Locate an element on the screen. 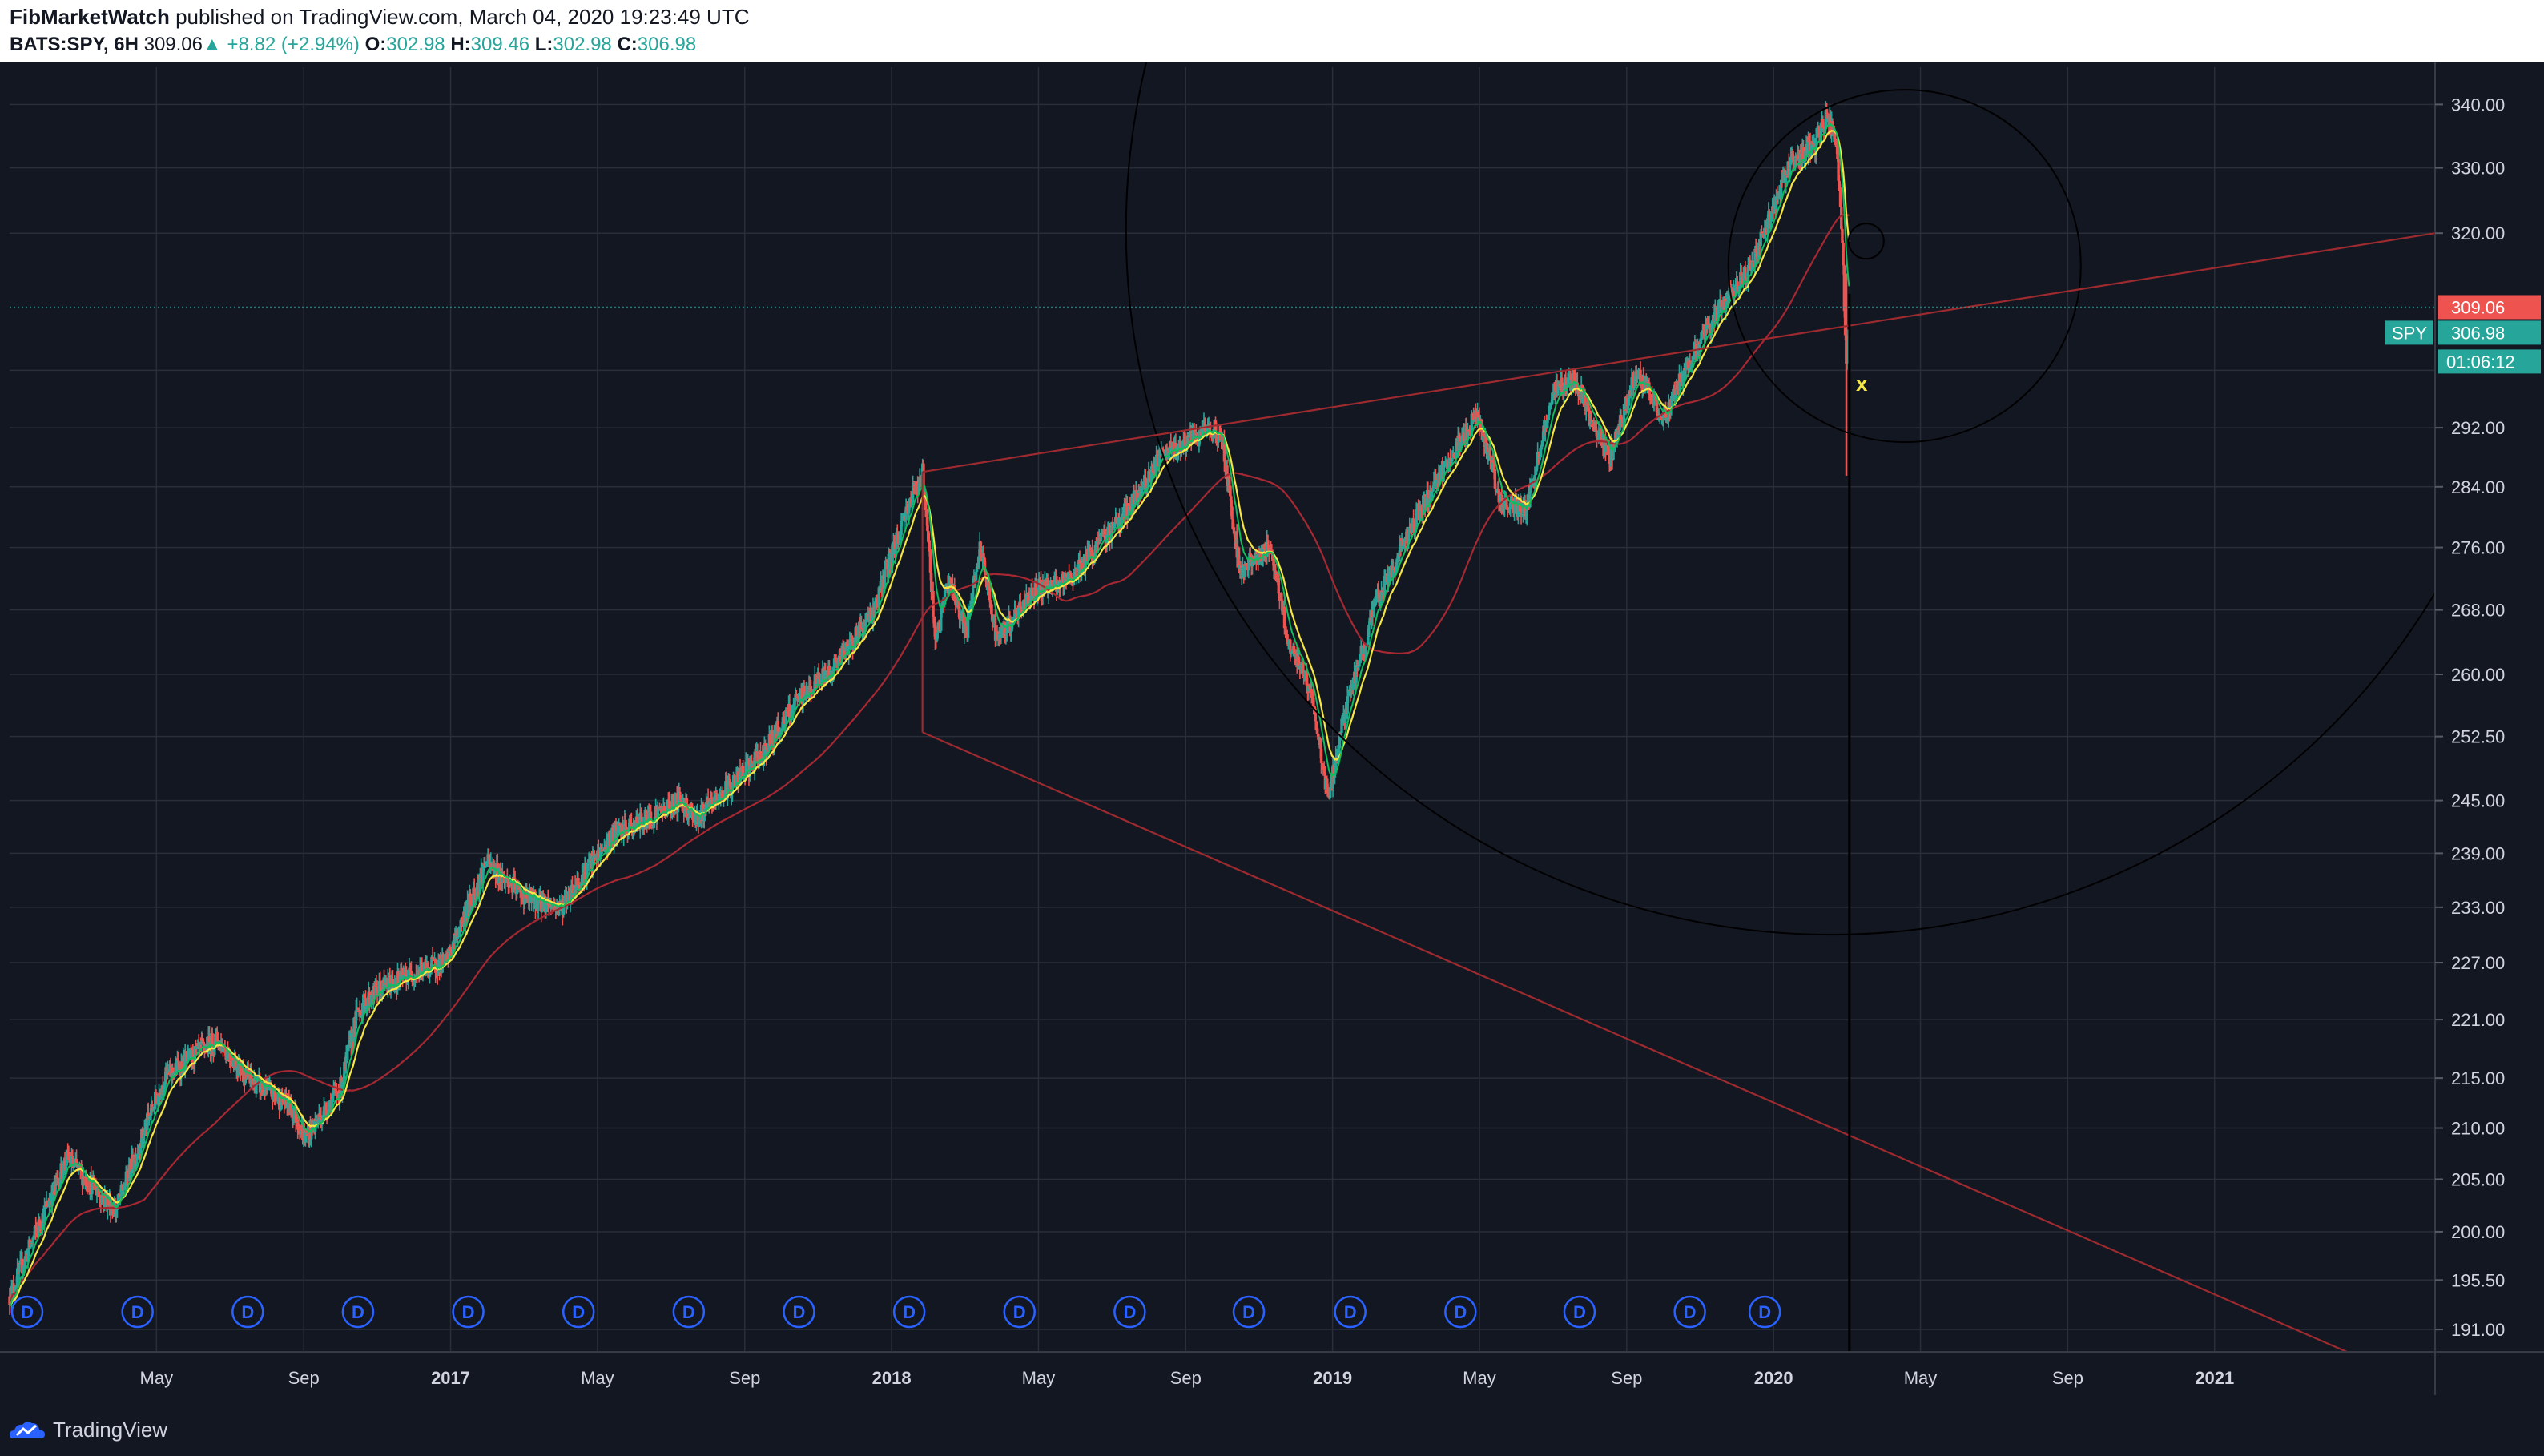 The height and width of the screenshot is (1456, 2544). x-marker: x is located at coordinates (1862, 384).